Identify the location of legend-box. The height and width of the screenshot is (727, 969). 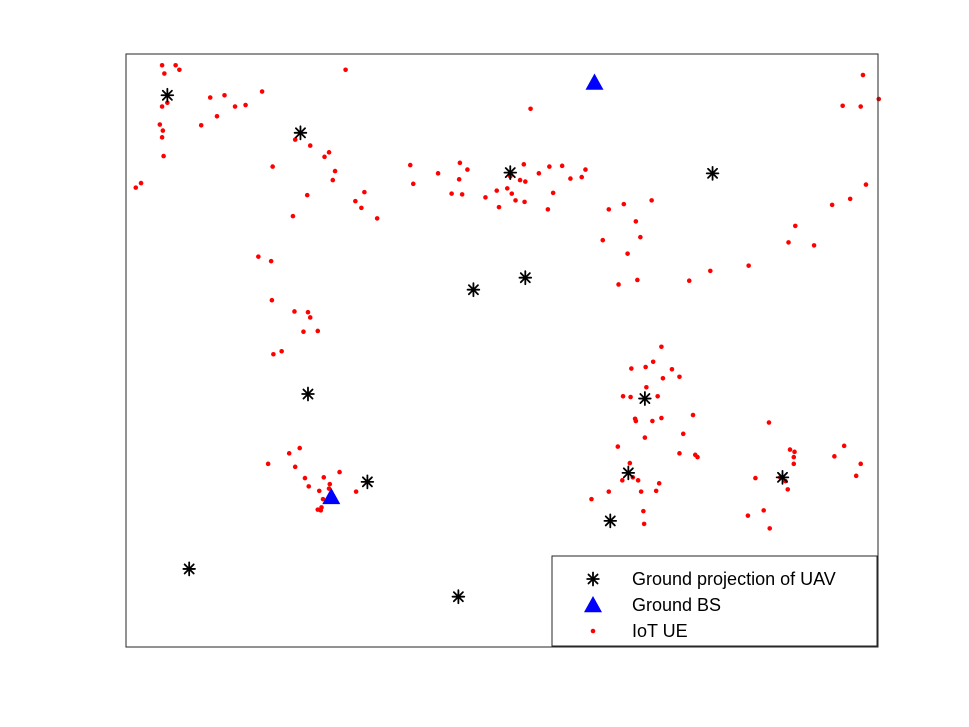
(714, 601).